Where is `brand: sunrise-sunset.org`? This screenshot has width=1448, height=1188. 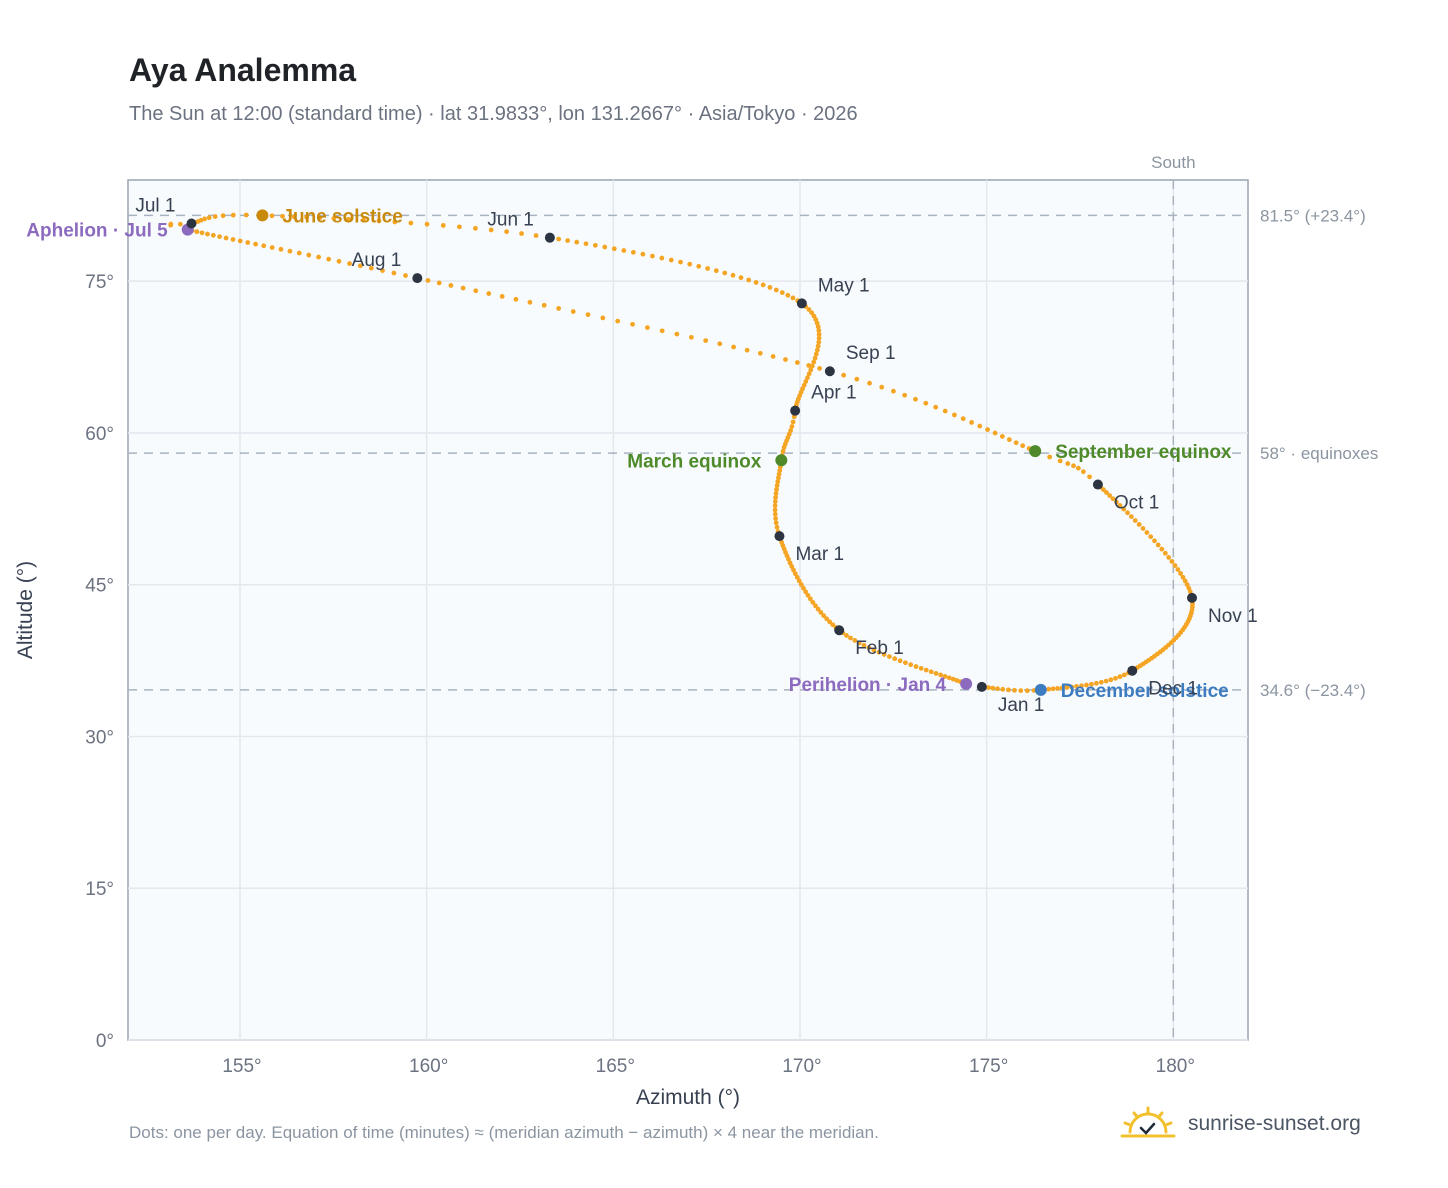
brand: sunrise-sunset.org is located at coordinates (1240, 1124).